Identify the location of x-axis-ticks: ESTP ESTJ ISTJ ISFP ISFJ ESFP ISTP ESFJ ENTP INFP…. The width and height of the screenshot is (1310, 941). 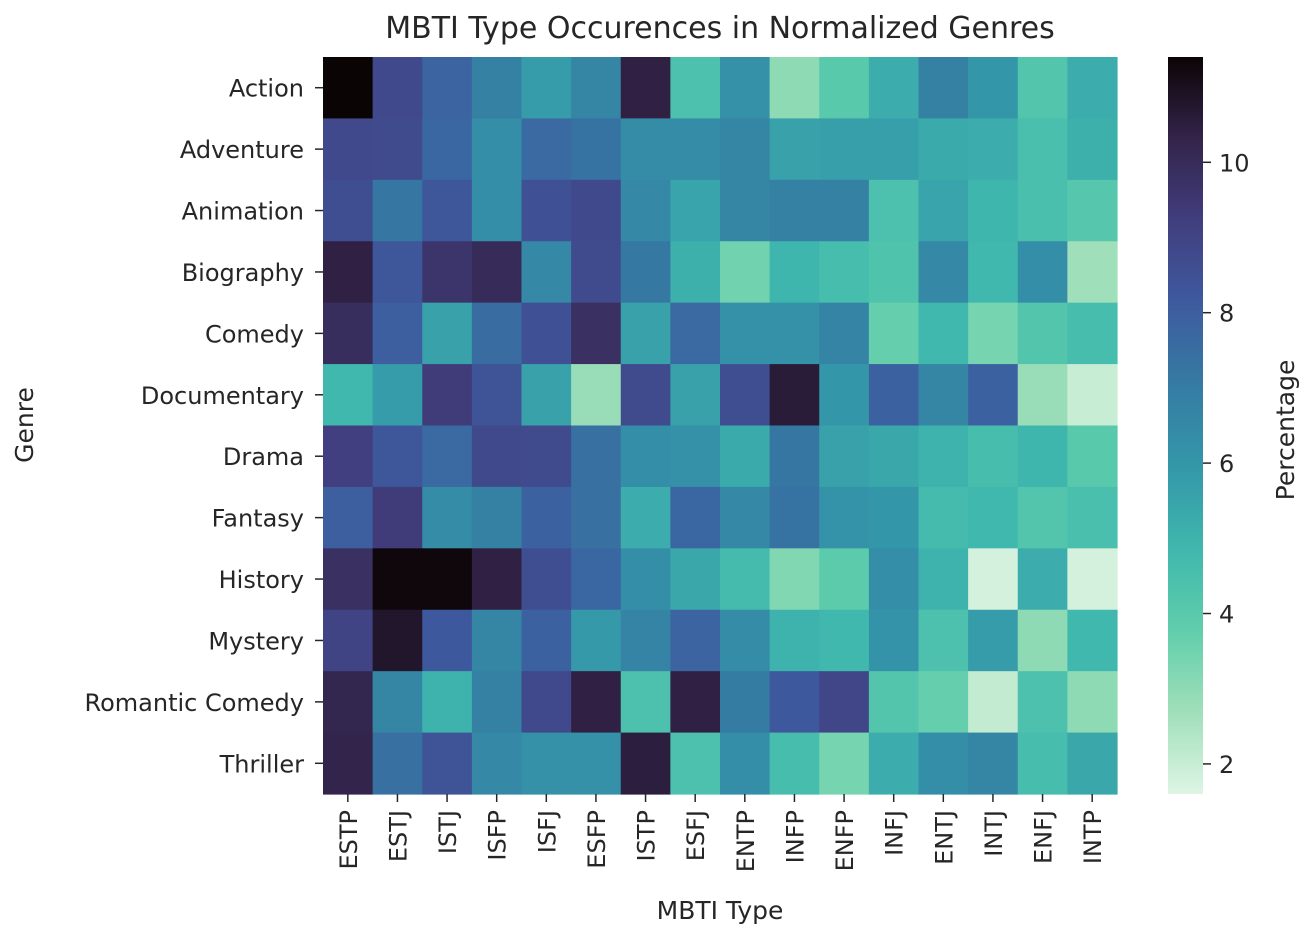
(721, 833).